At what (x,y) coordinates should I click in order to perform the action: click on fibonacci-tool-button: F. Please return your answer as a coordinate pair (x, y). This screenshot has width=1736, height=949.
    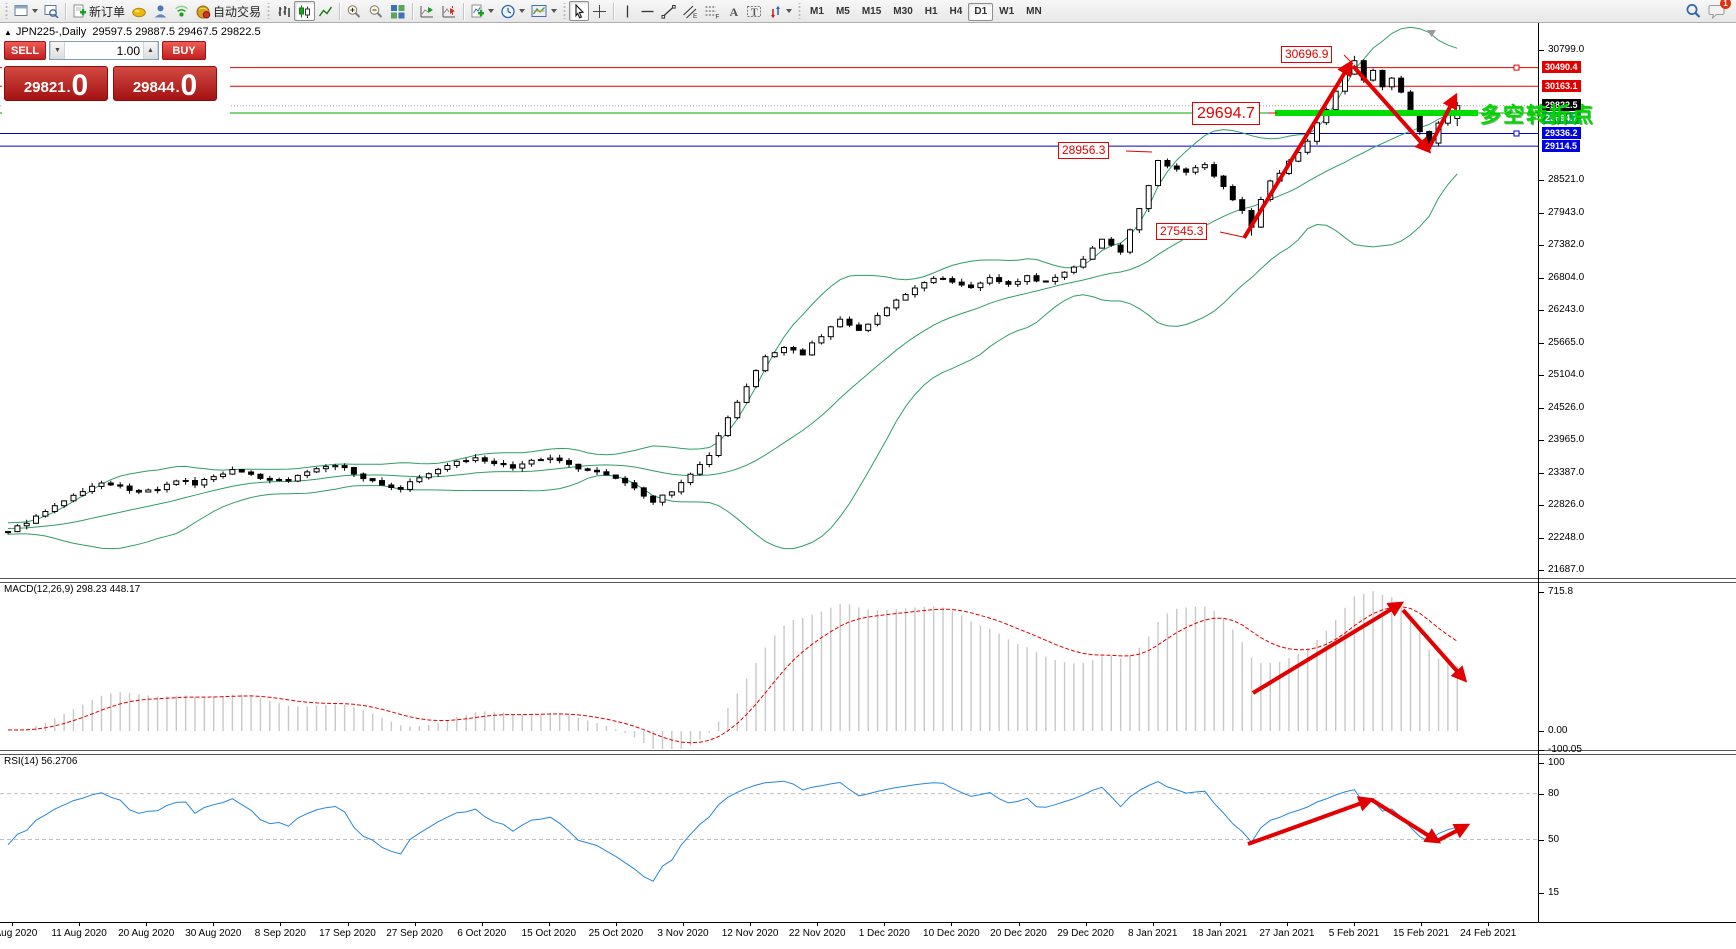
    Looking at the image, I should click on (712, 11).